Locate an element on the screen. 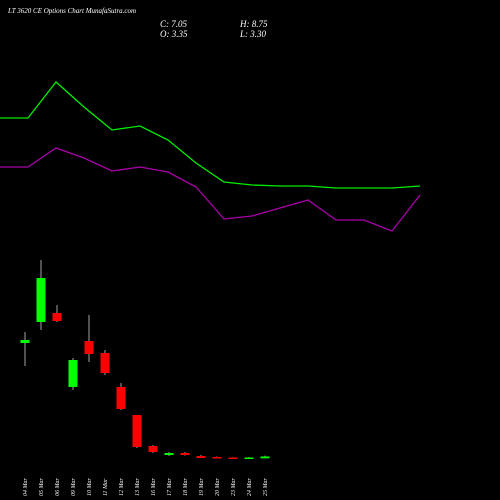 This screenshot has height=500, width=500. x-tick-label: 05 Mar is located at coordinates (42, 487).